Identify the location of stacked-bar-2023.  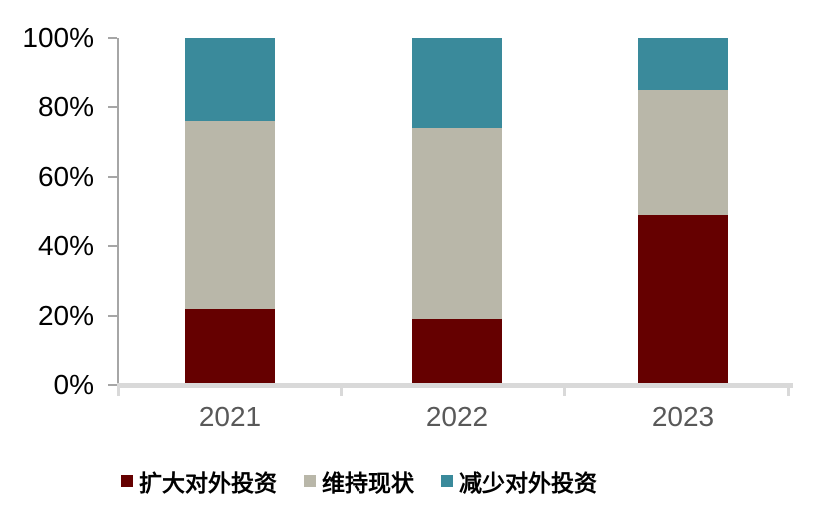
(683, 211).